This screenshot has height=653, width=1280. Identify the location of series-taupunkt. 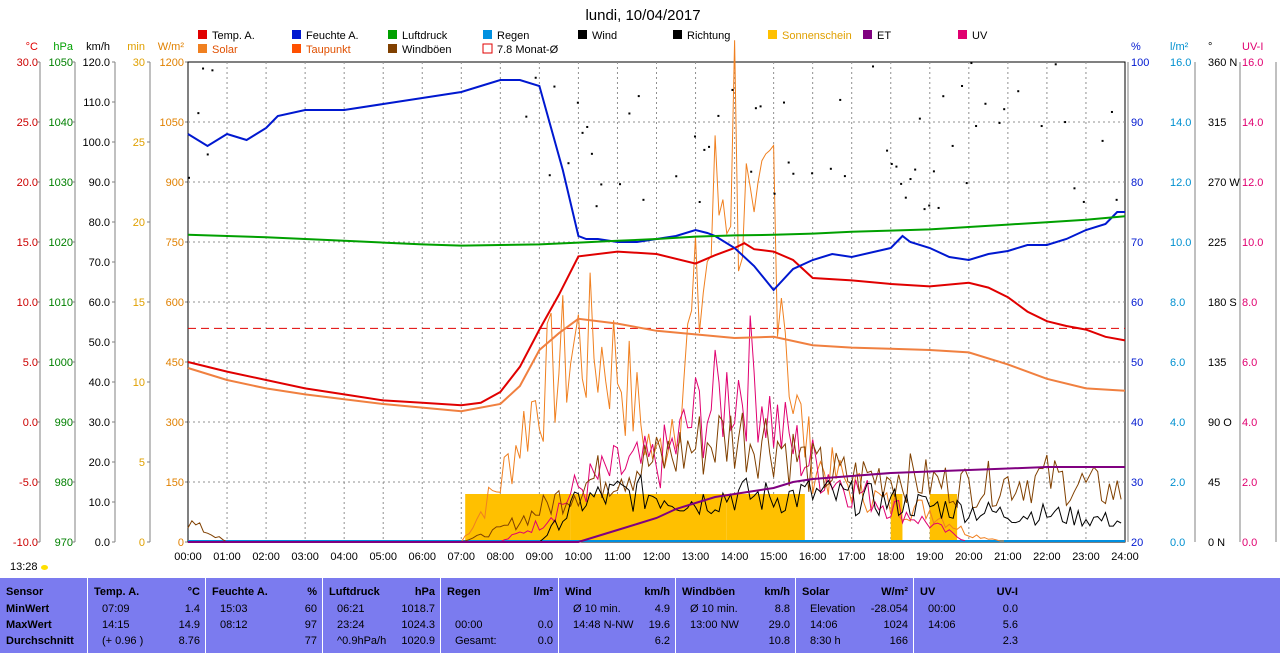
(656, 365).